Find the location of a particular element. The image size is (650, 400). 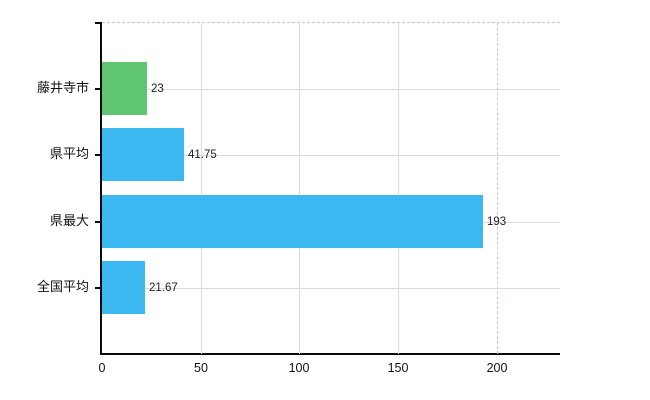

bar-value-label: 21.67 is located at coordinates (163, 288).